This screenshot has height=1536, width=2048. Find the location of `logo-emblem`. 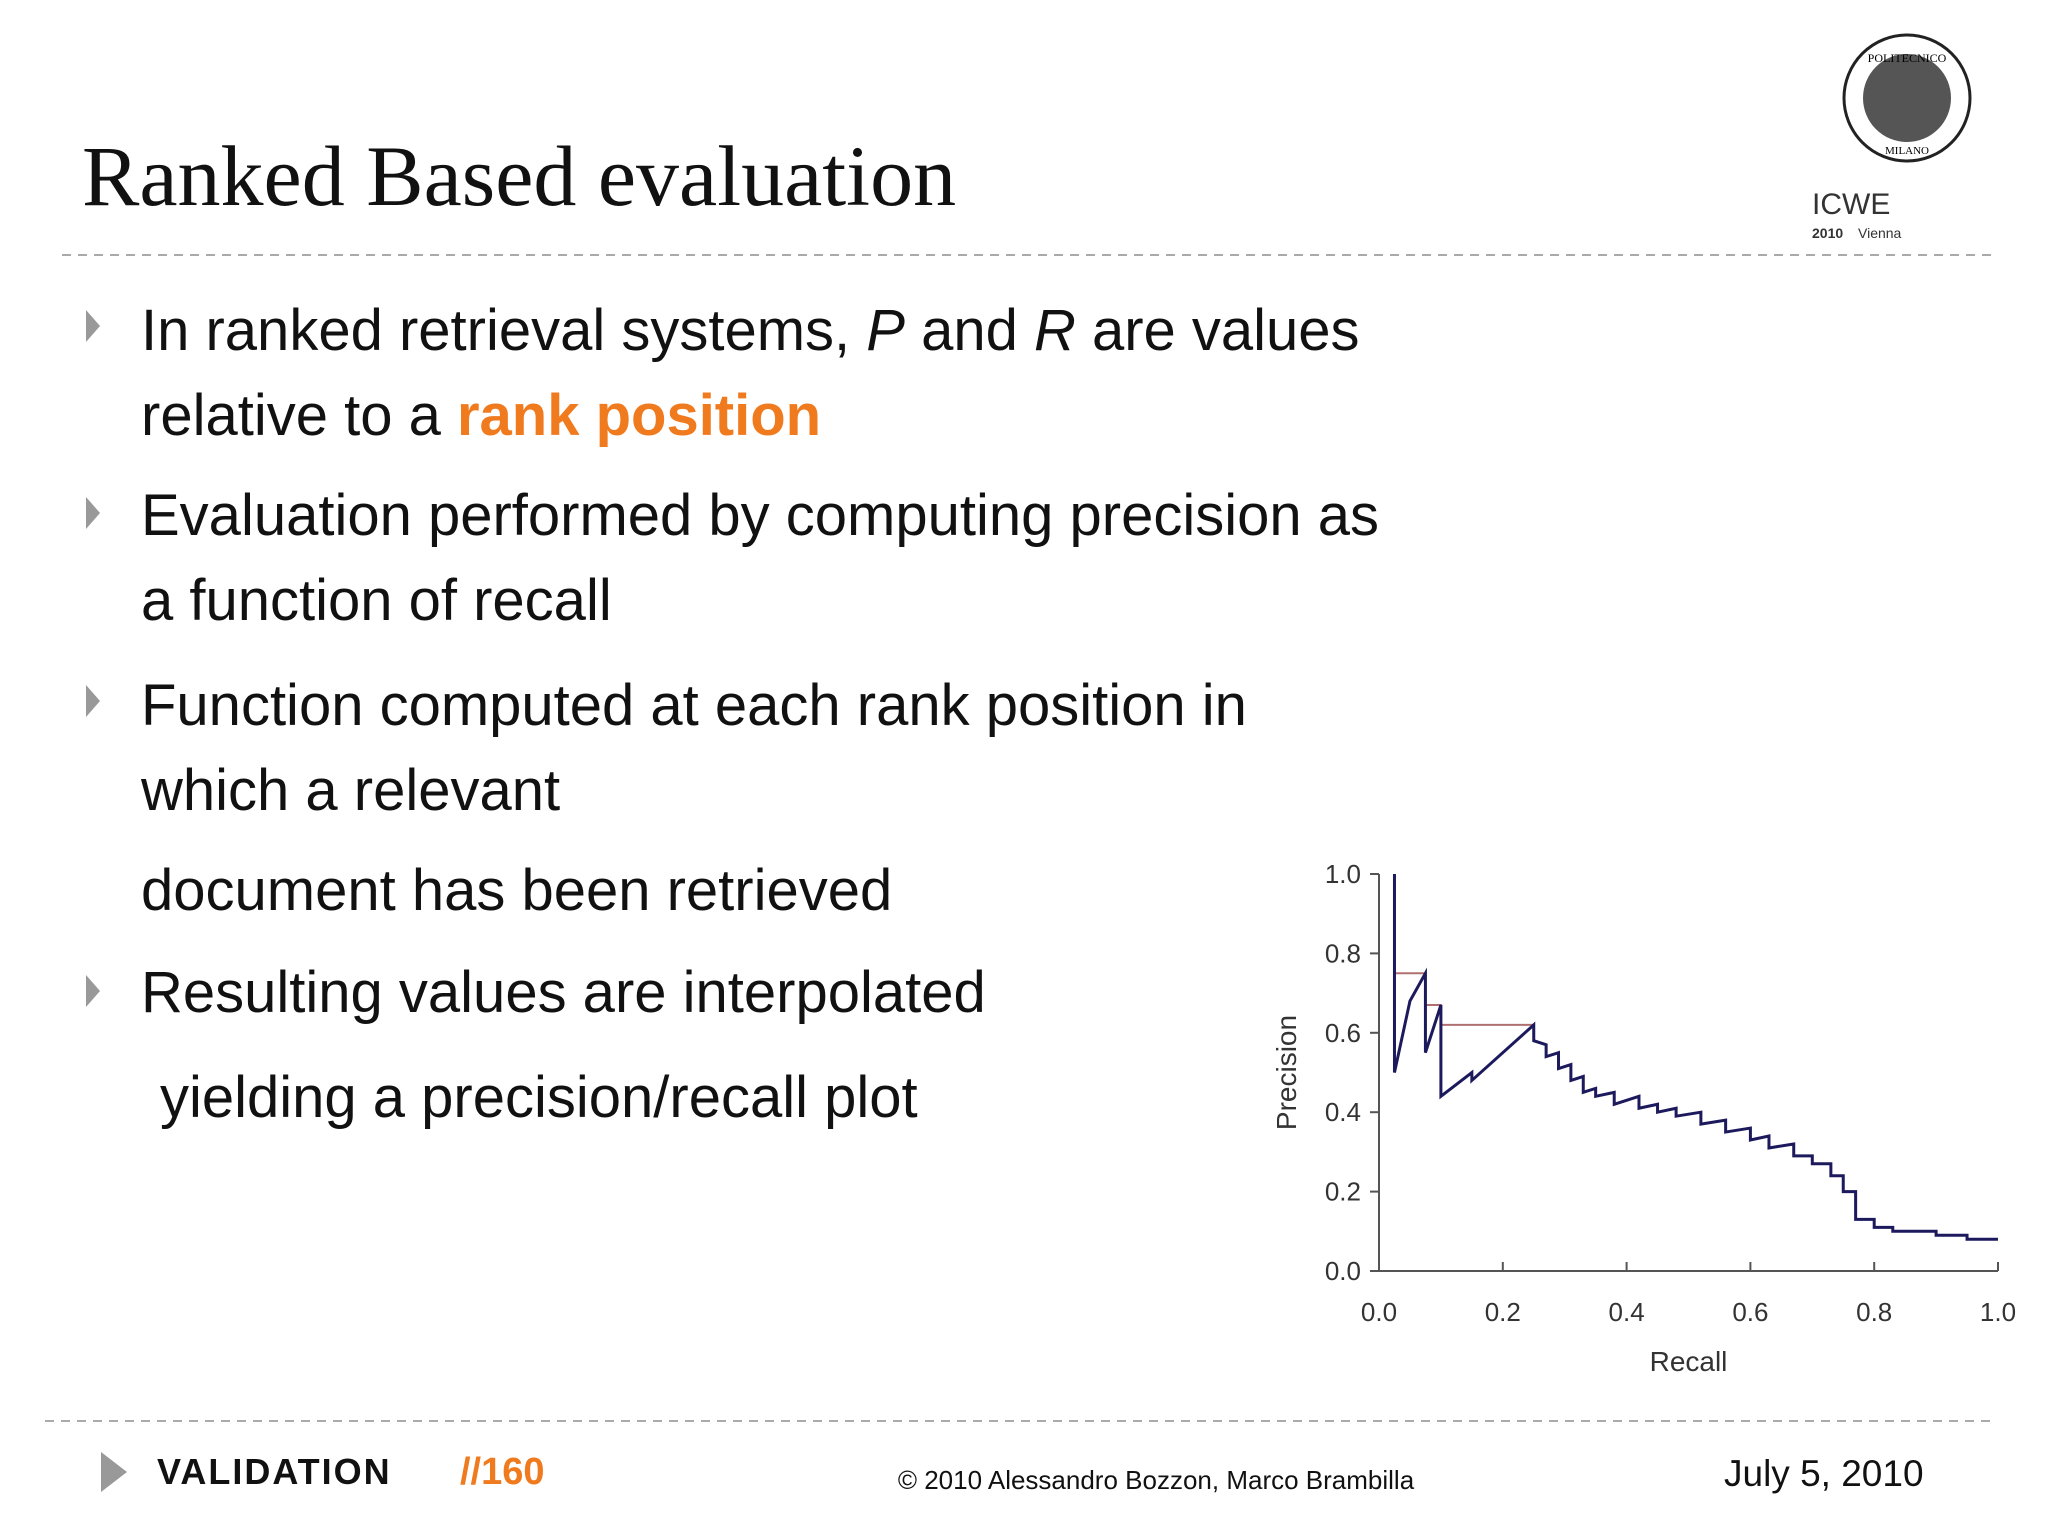

logo-emblem is located at coordinates (1907, 98).